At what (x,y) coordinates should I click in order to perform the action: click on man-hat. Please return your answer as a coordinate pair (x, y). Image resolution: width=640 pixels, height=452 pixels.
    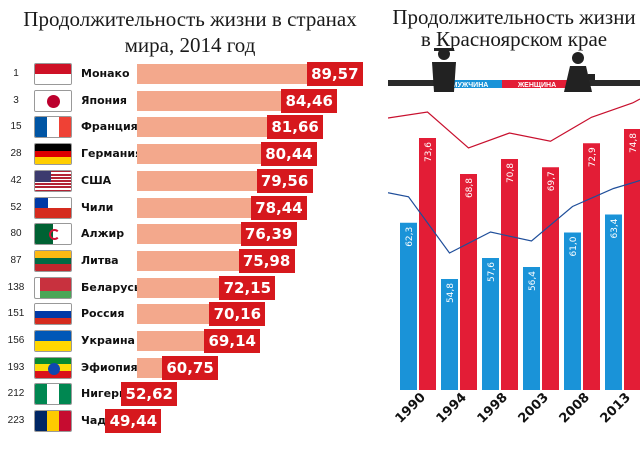
    Looking at the image, I should click on (444, 49).